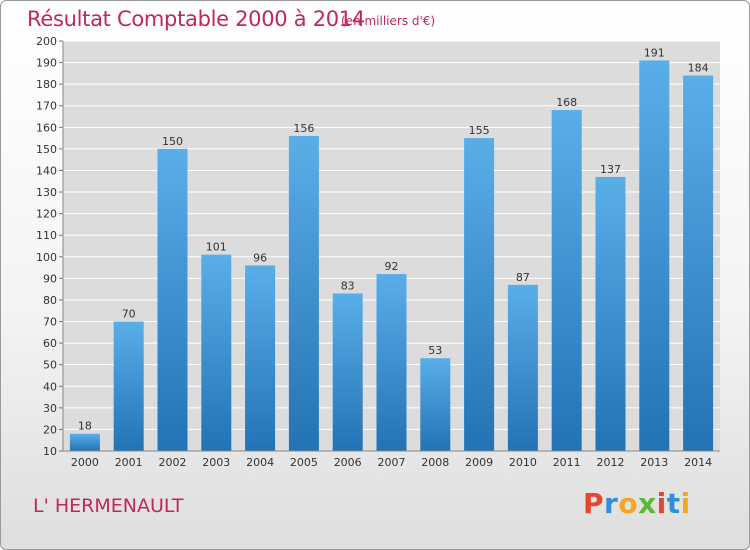  What do you see at coordinates (50, 343) in the screenshot?
I see `y-tick-label: 60` at bounding box center [50, 343].